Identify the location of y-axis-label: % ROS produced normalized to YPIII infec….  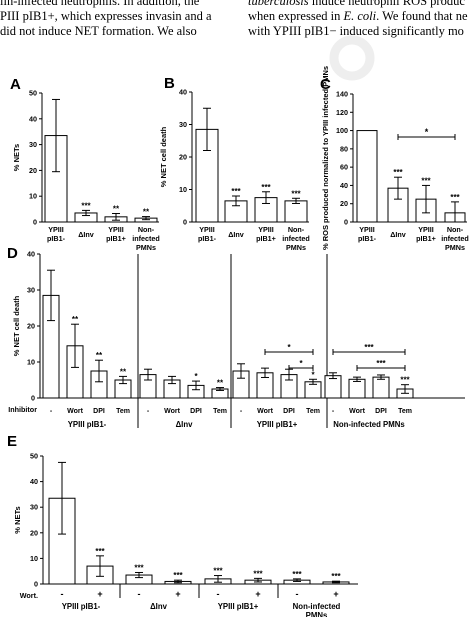
(325, 158).